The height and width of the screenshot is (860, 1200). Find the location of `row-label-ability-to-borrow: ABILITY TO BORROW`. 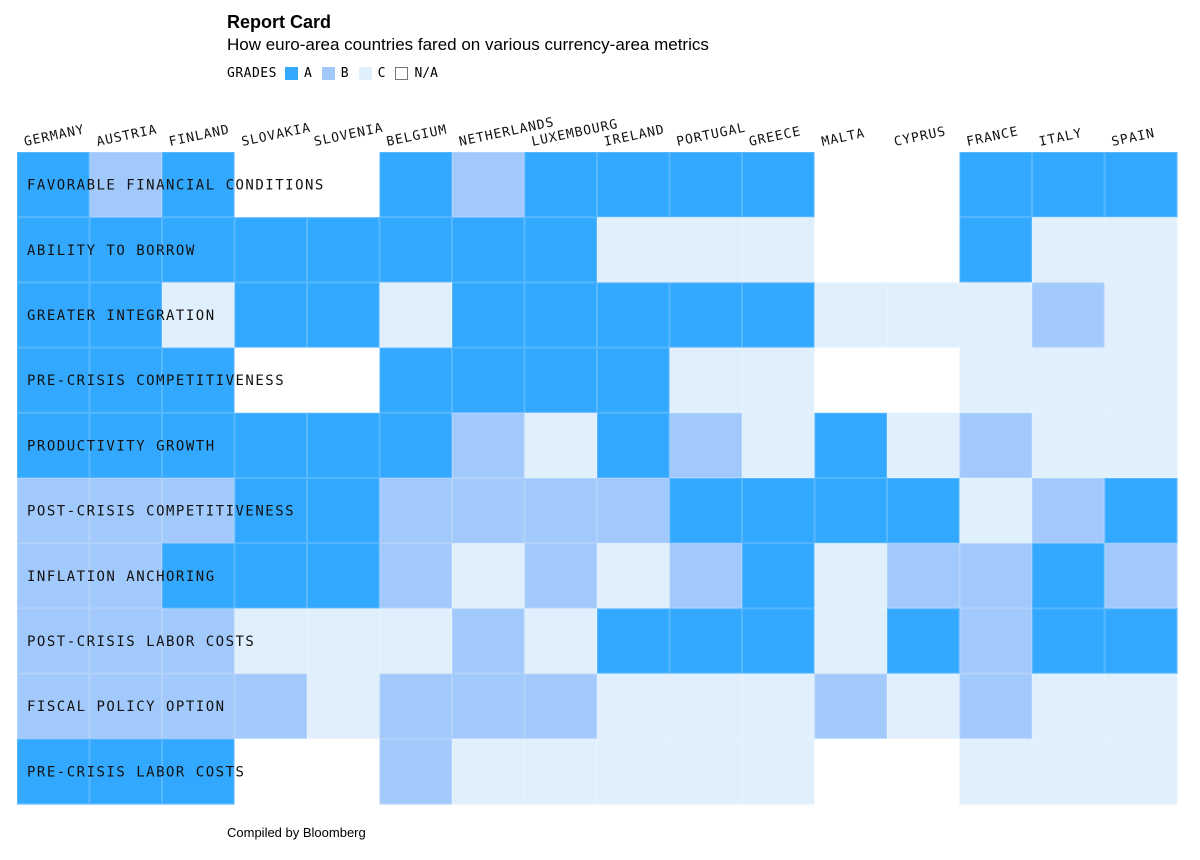

row-label-ability-to-borrow: ABILITY TO BORROW is located at coordinates (111, 251).